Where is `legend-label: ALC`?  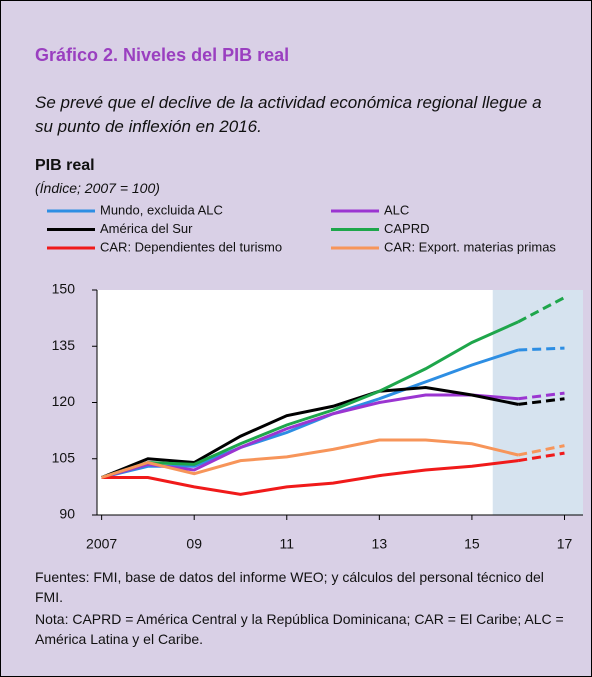
legend-label: ALC is located at coordinates (396, 209).